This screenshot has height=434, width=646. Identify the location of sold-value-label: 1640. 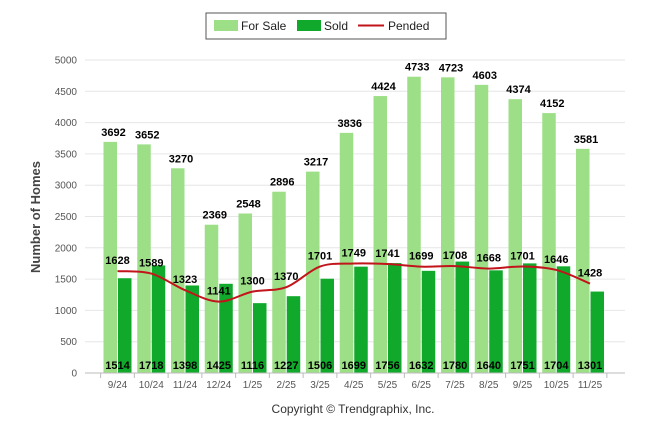
(489, 366).